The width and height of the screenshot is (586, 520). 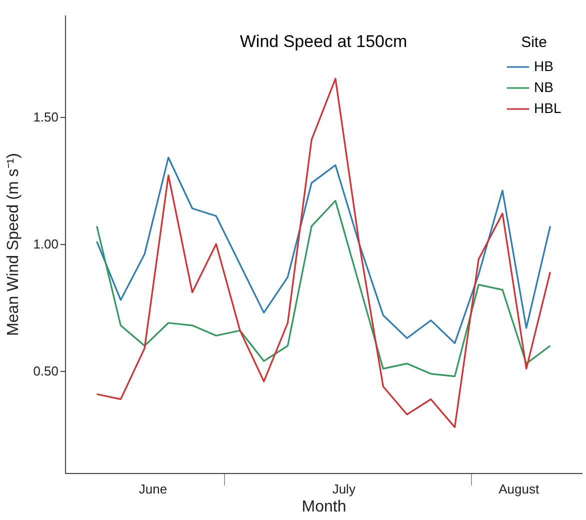 What do you see at coordinates (324, 41) in the screenshot?
I see `text: Wind Speed at 150cm` at bounding box center [324, 41].